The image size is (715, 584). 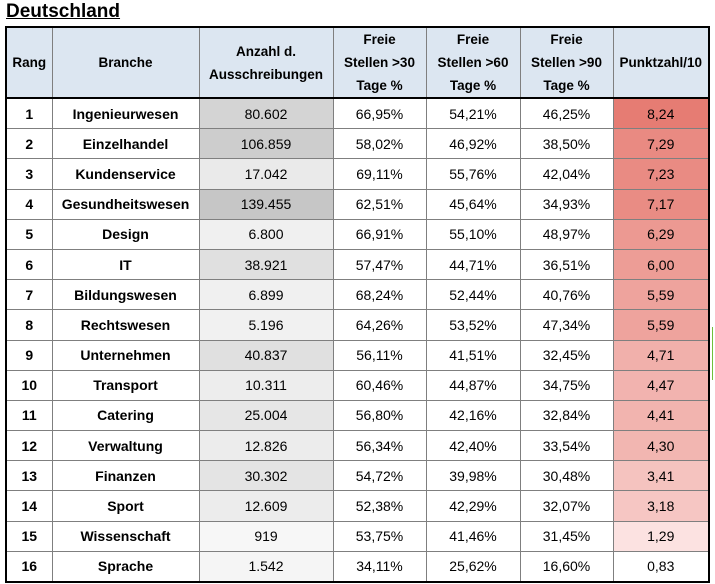 What do you see at coordinates (125, 385) in the screenshot?
I see `cell-branche: Transport` at bounding box center [125, 385].